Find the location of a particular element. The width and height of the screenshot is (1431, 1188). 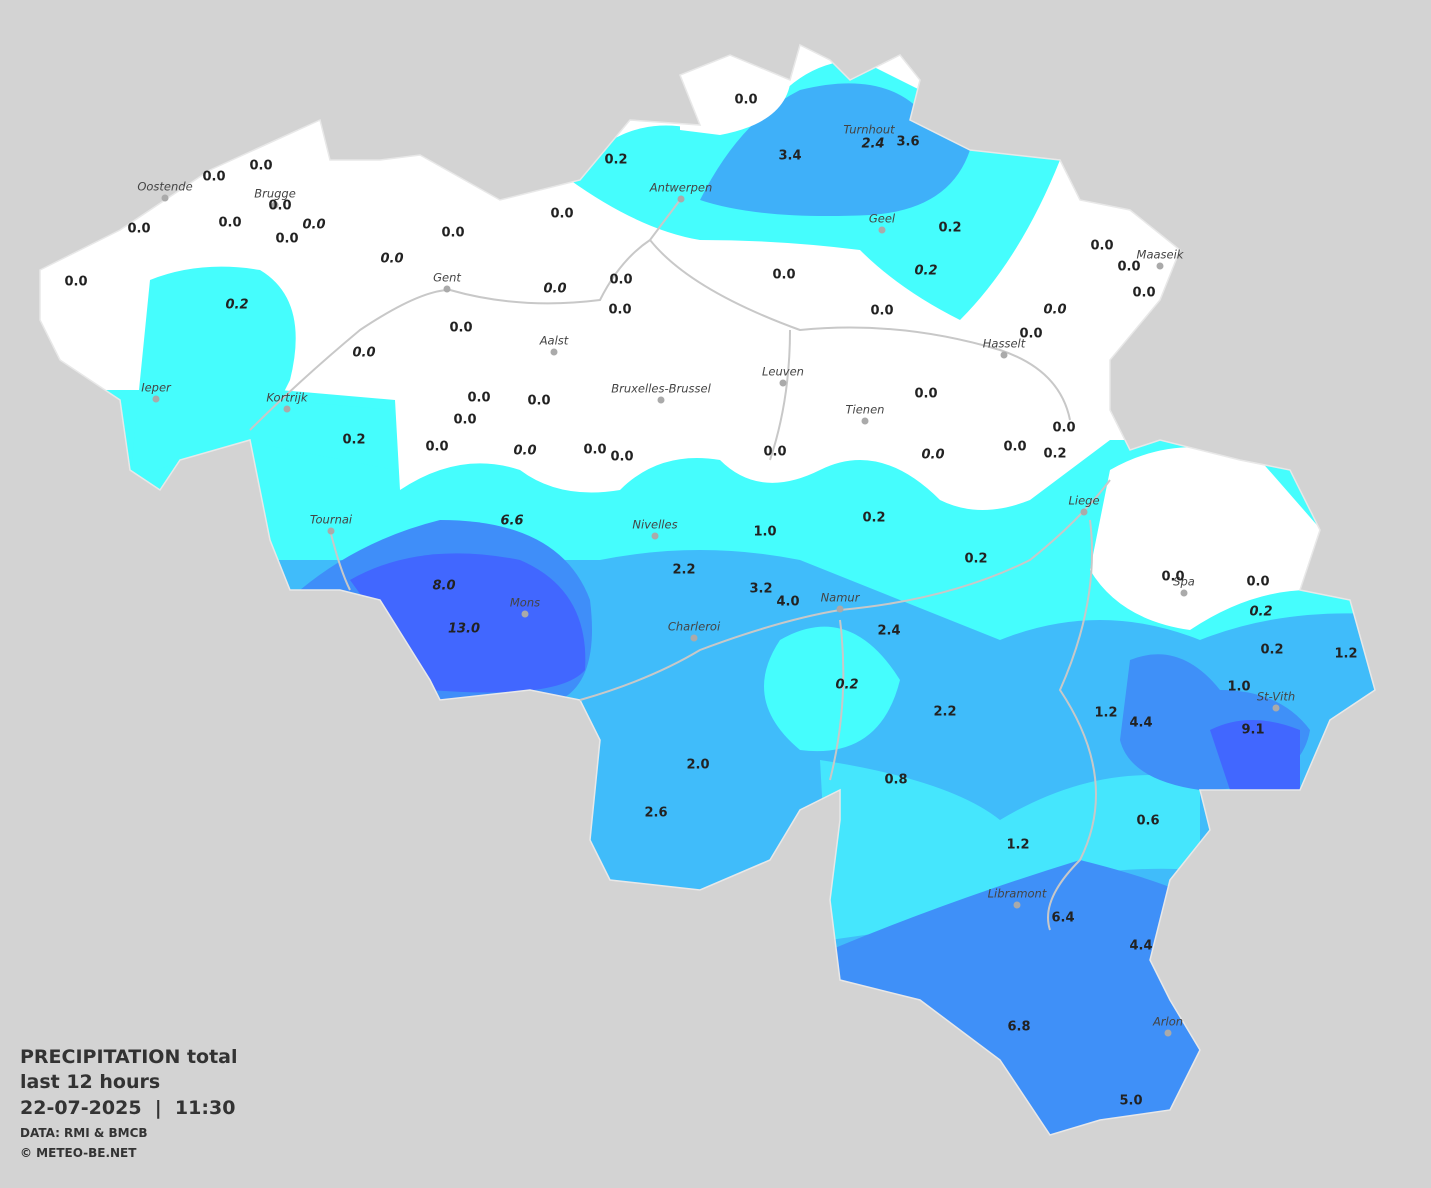

legend-period: last 12 hours is located at coordinates (90, 1082).